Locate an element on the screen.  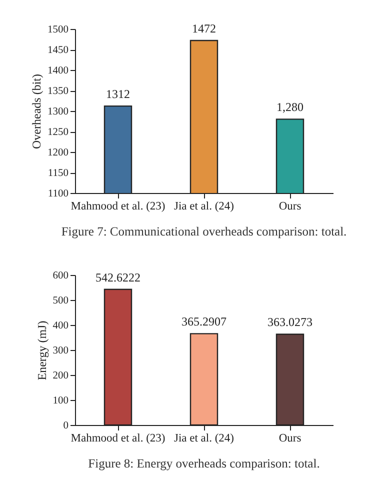
y-tick-label: 0 is located at coordinates (65, 426).